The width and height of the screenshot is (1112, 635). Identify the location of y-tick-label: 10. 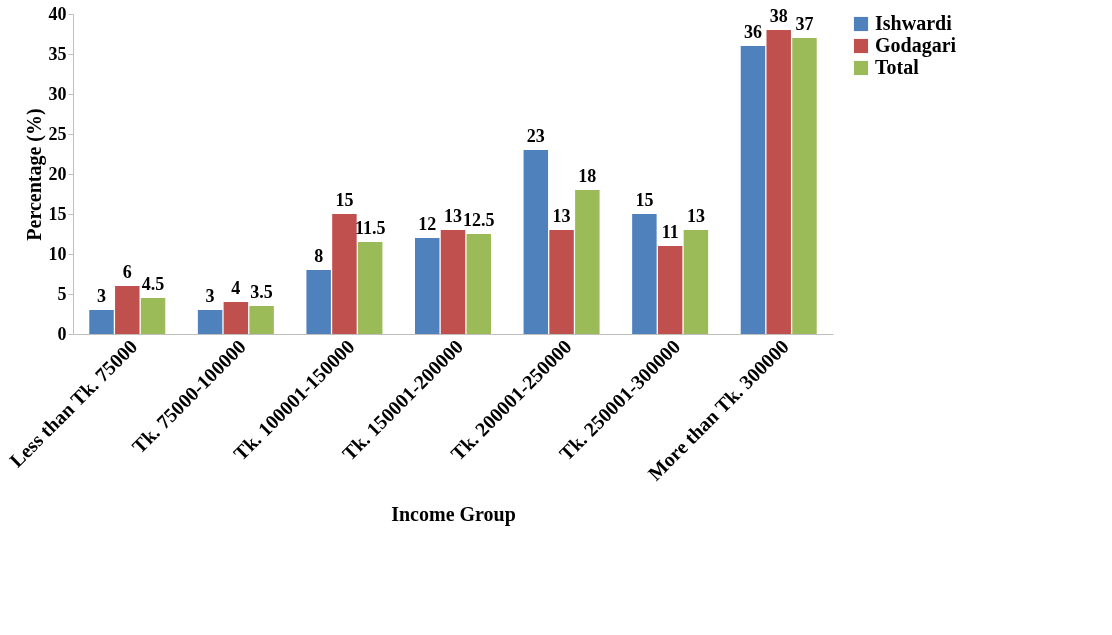
(57, 253).